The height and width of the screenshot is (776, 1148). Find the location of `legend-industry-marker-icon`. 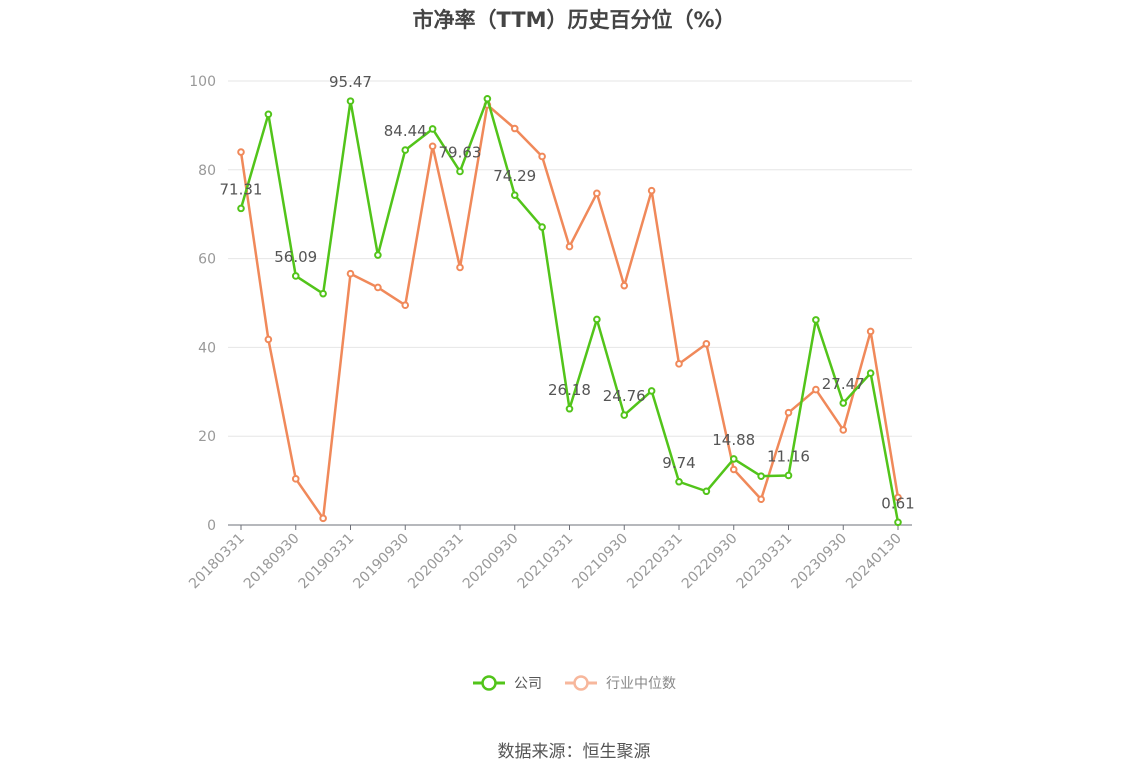

legend-industry-marker-icon is located at coordinates (581, 683).